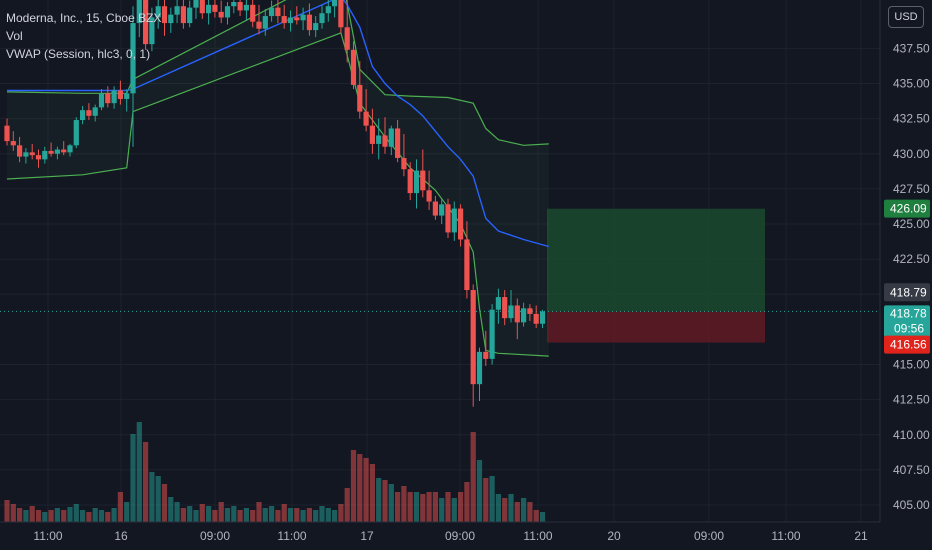  Describe the element at coordinates (911, 224) in the screenshot. I see `price-tick-label: 425.00` at that location.